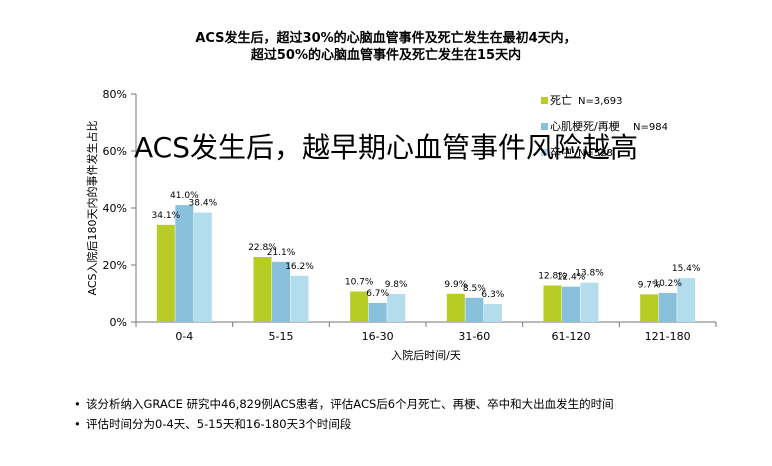 The width and height of the screenshot is (772, 466). Describe the element at coordinates (299, 267) in the screenshot. I see `bar-data-label: 16.2%` at that location.